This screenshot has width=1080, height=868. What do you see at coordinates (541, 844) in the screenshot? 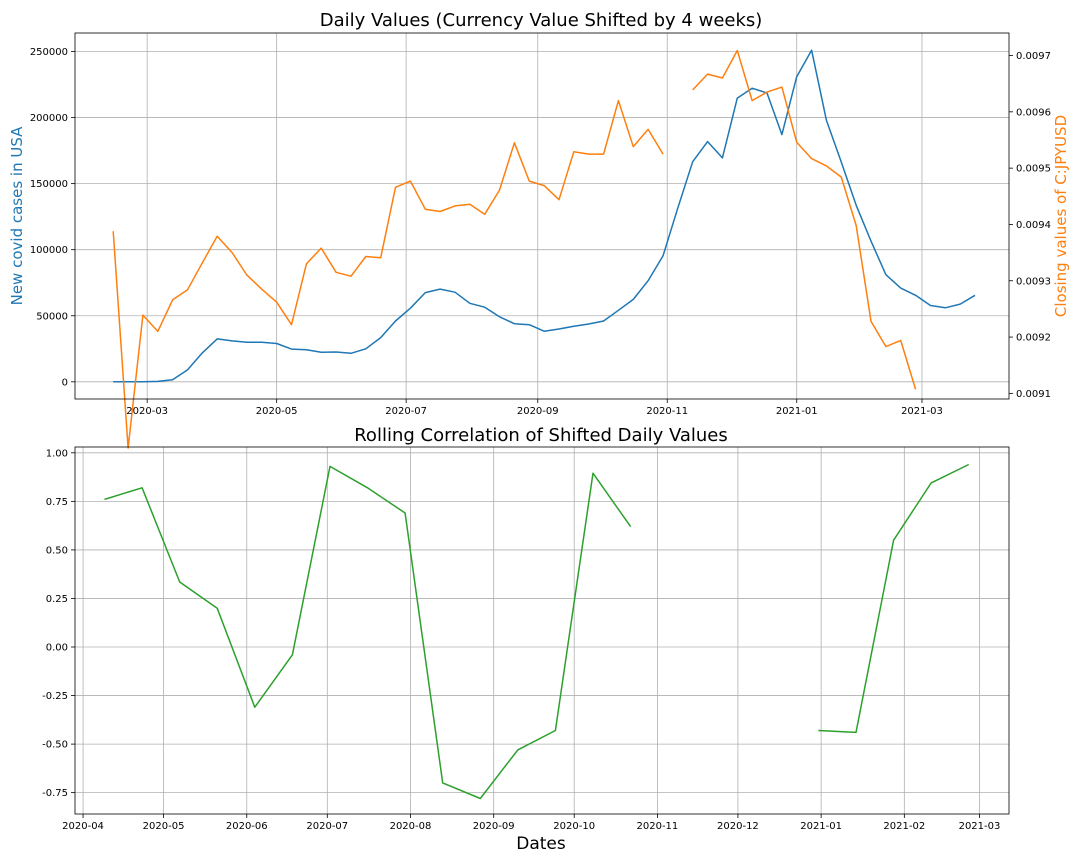
I see `bottom-chart-xlabel: Dates` at bounding box center [541, 844].